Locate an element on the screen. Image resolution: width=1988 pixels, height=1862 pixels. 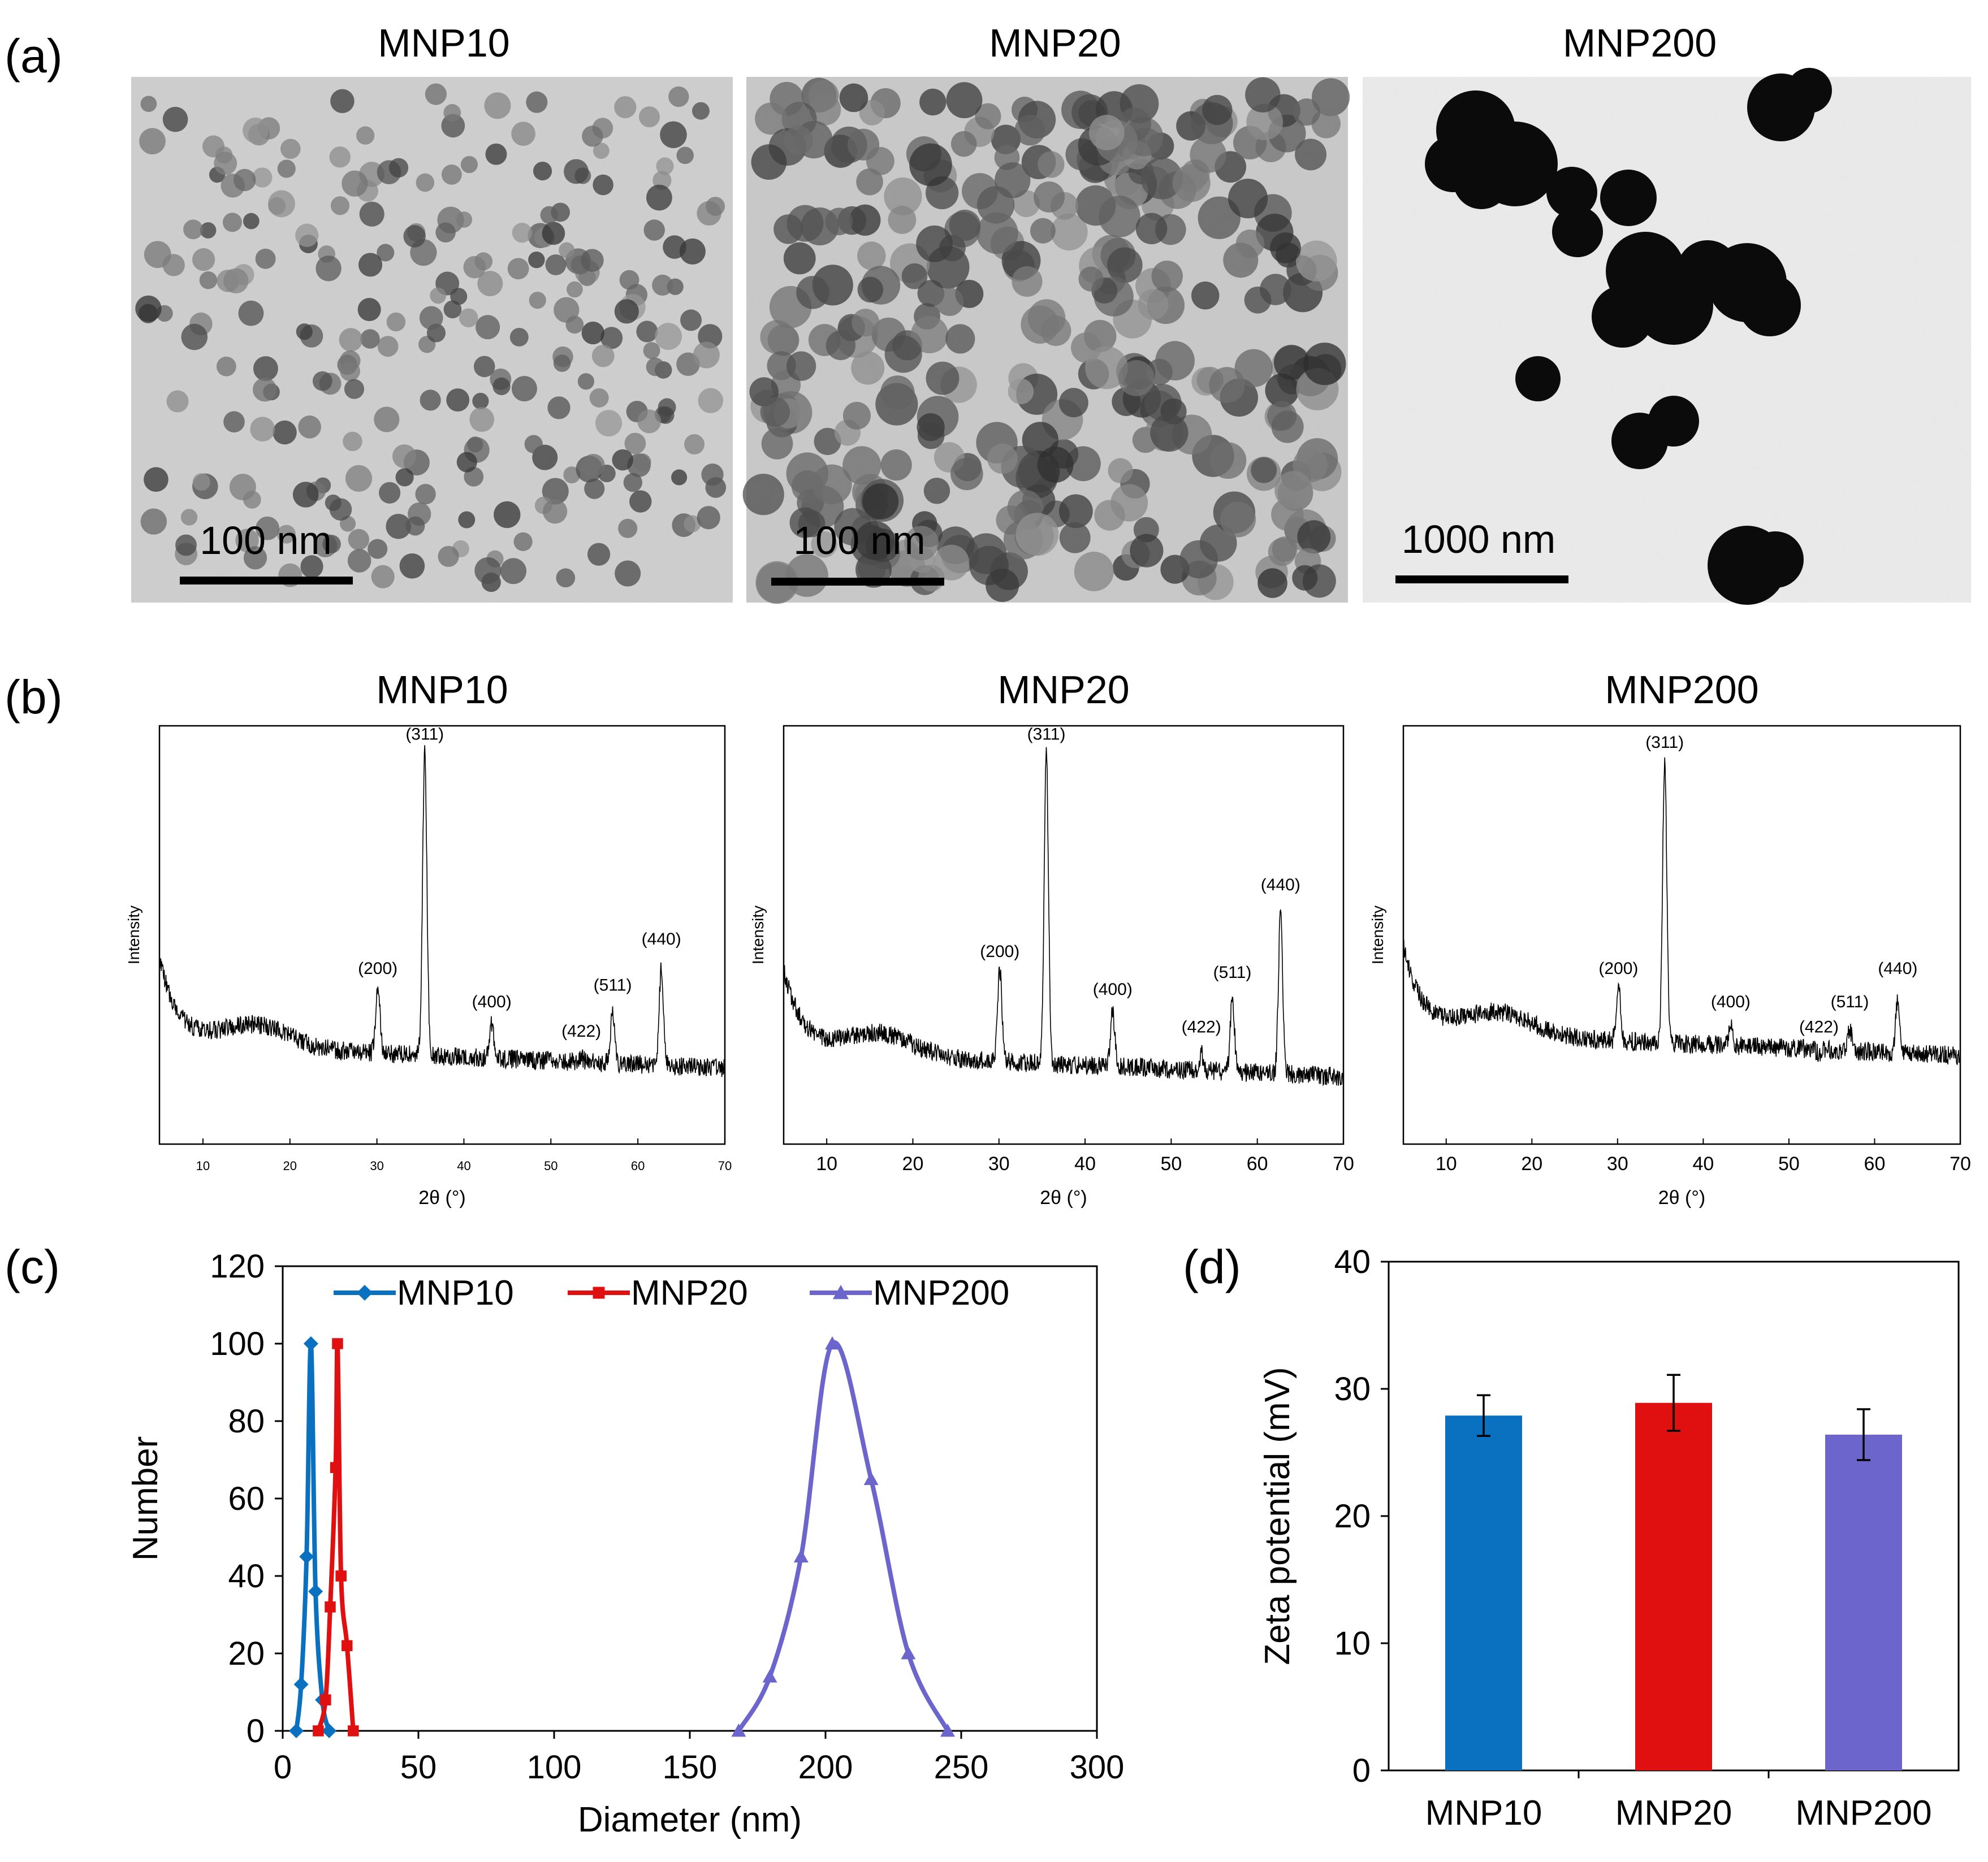
panel-letter-a: (a) is located at coordinates (34, 56).